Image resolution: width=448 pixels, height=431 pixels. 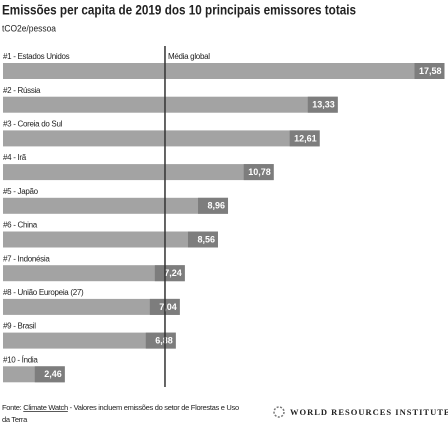 What do you see at coordinates (168, 307) in the screenshot?
I see `value-label: 7,04` at bounding box center [168, 307].